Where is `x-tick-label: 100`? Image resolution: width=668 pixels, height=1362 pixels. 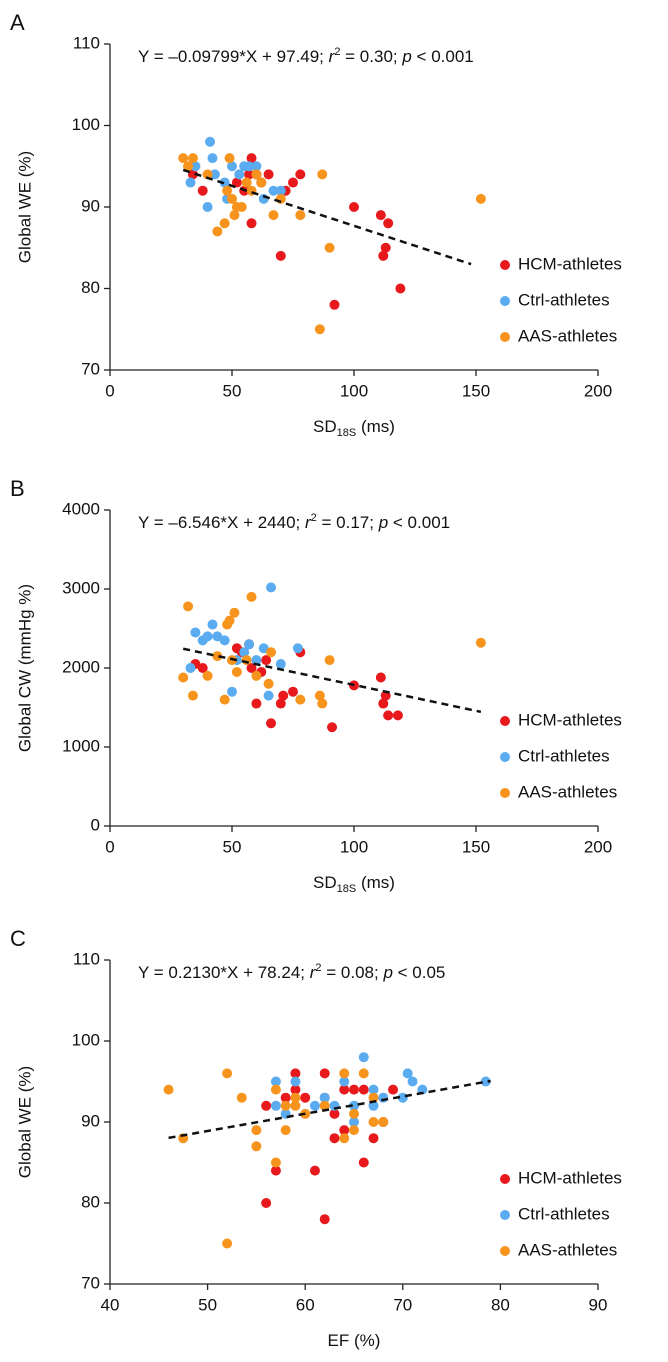
x-tick-label: 100 is located at coordinates (354, 390).